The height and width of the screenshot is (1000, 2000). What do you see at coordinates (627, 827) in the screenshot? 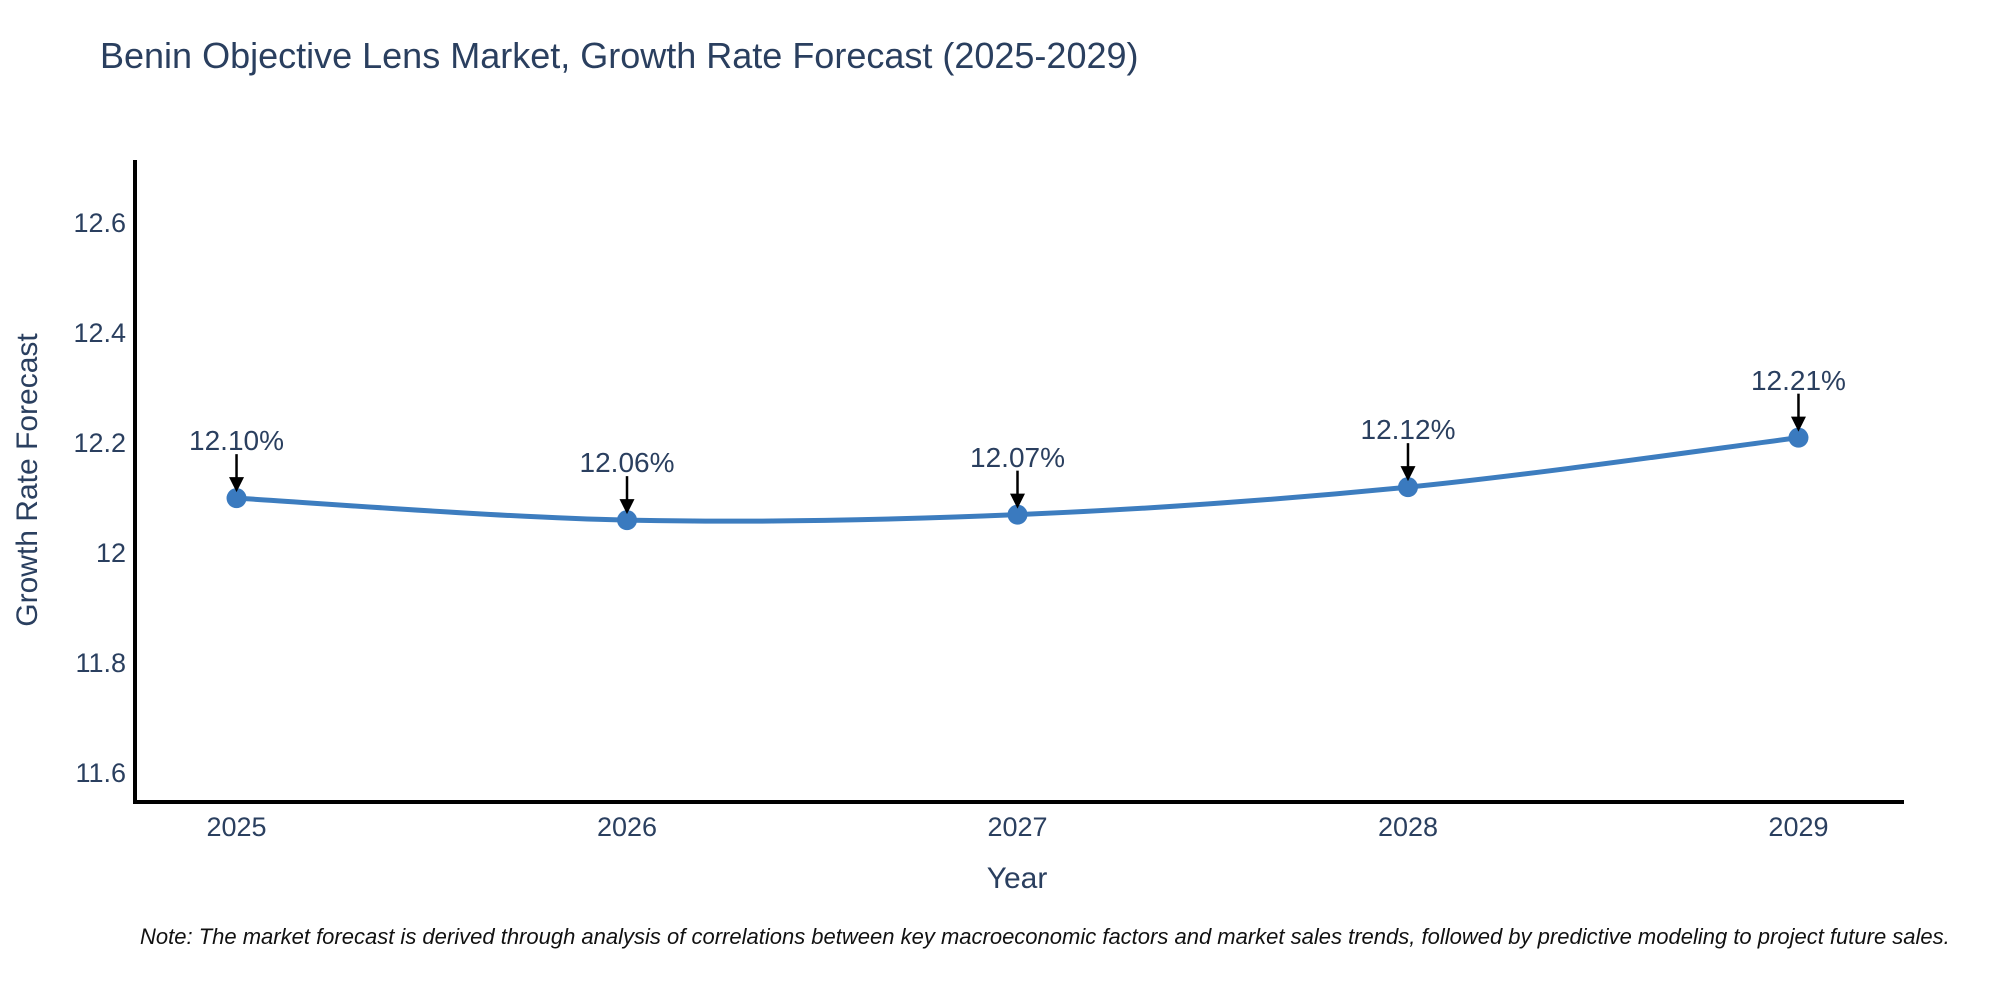
I see `x-tick-label: 2026` at bounding box center [627, 827].